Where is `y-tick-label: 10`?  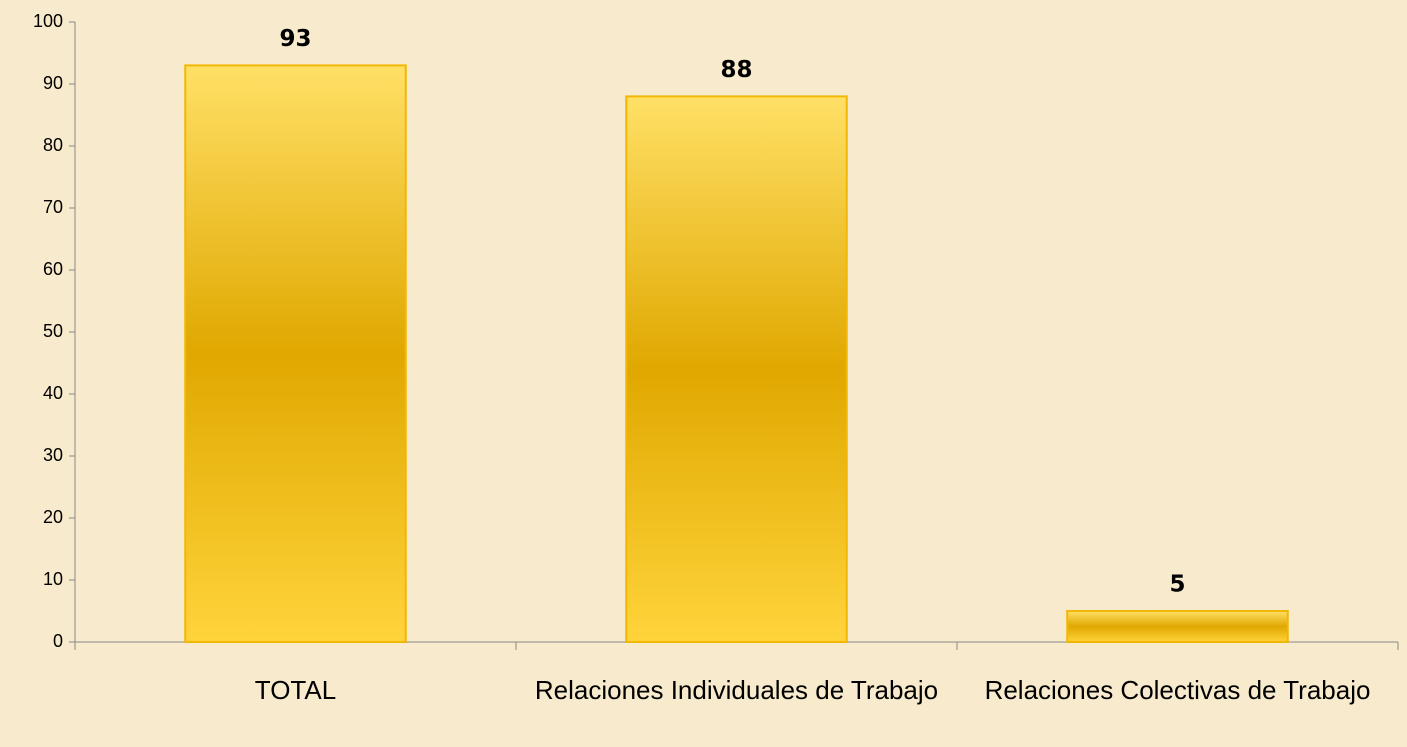 y-tick-label: 10 is located at coordinates (53, 579).